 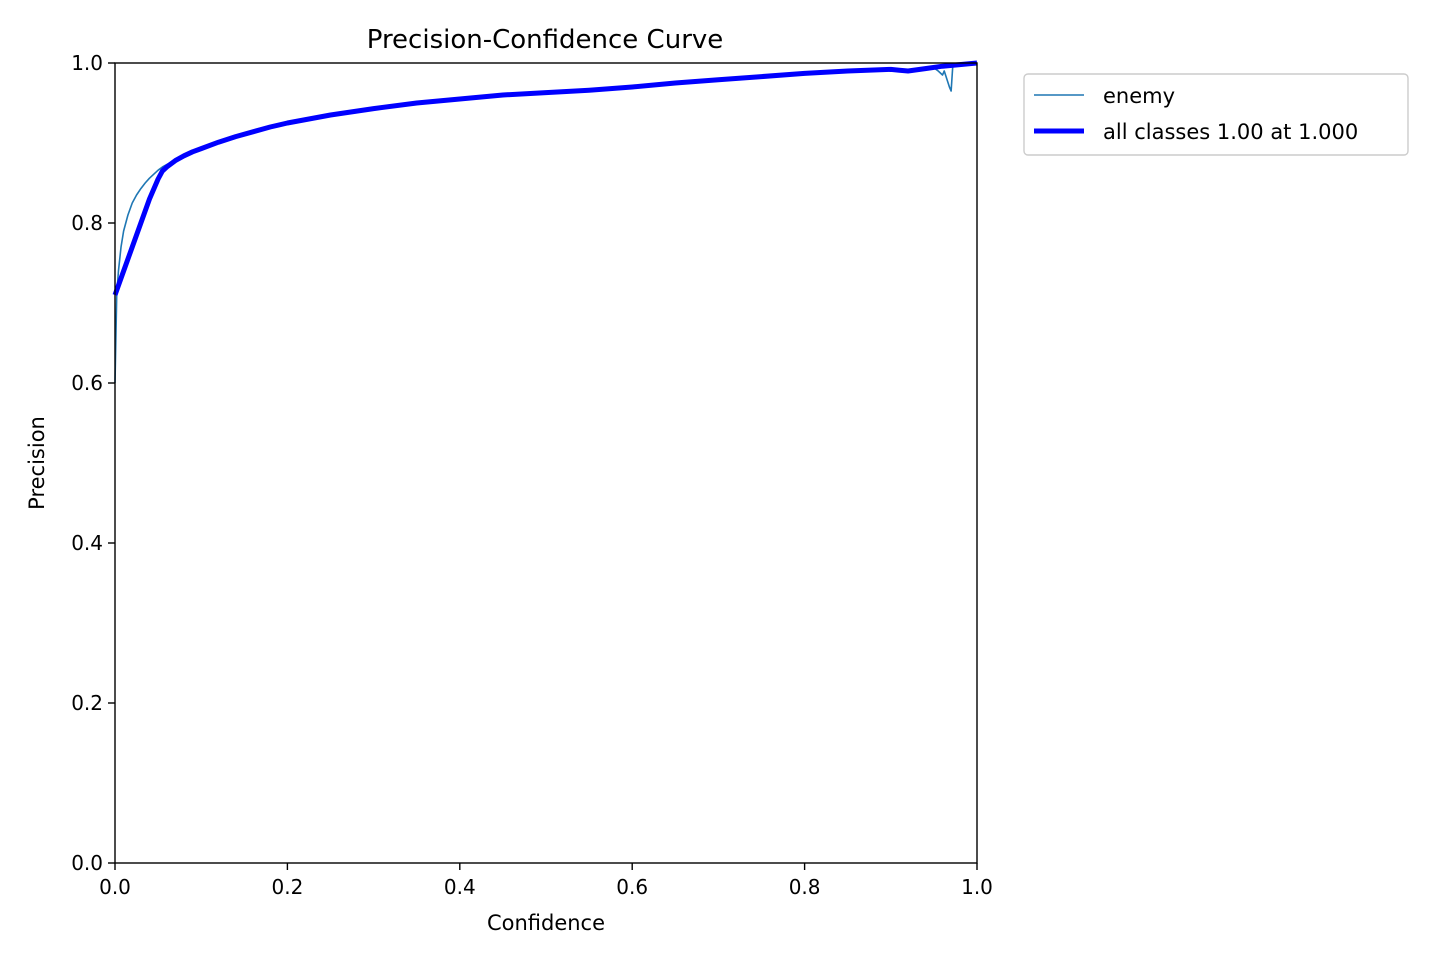 I want to click on x-tick-label: 0.0, so click(x=115, y=887).